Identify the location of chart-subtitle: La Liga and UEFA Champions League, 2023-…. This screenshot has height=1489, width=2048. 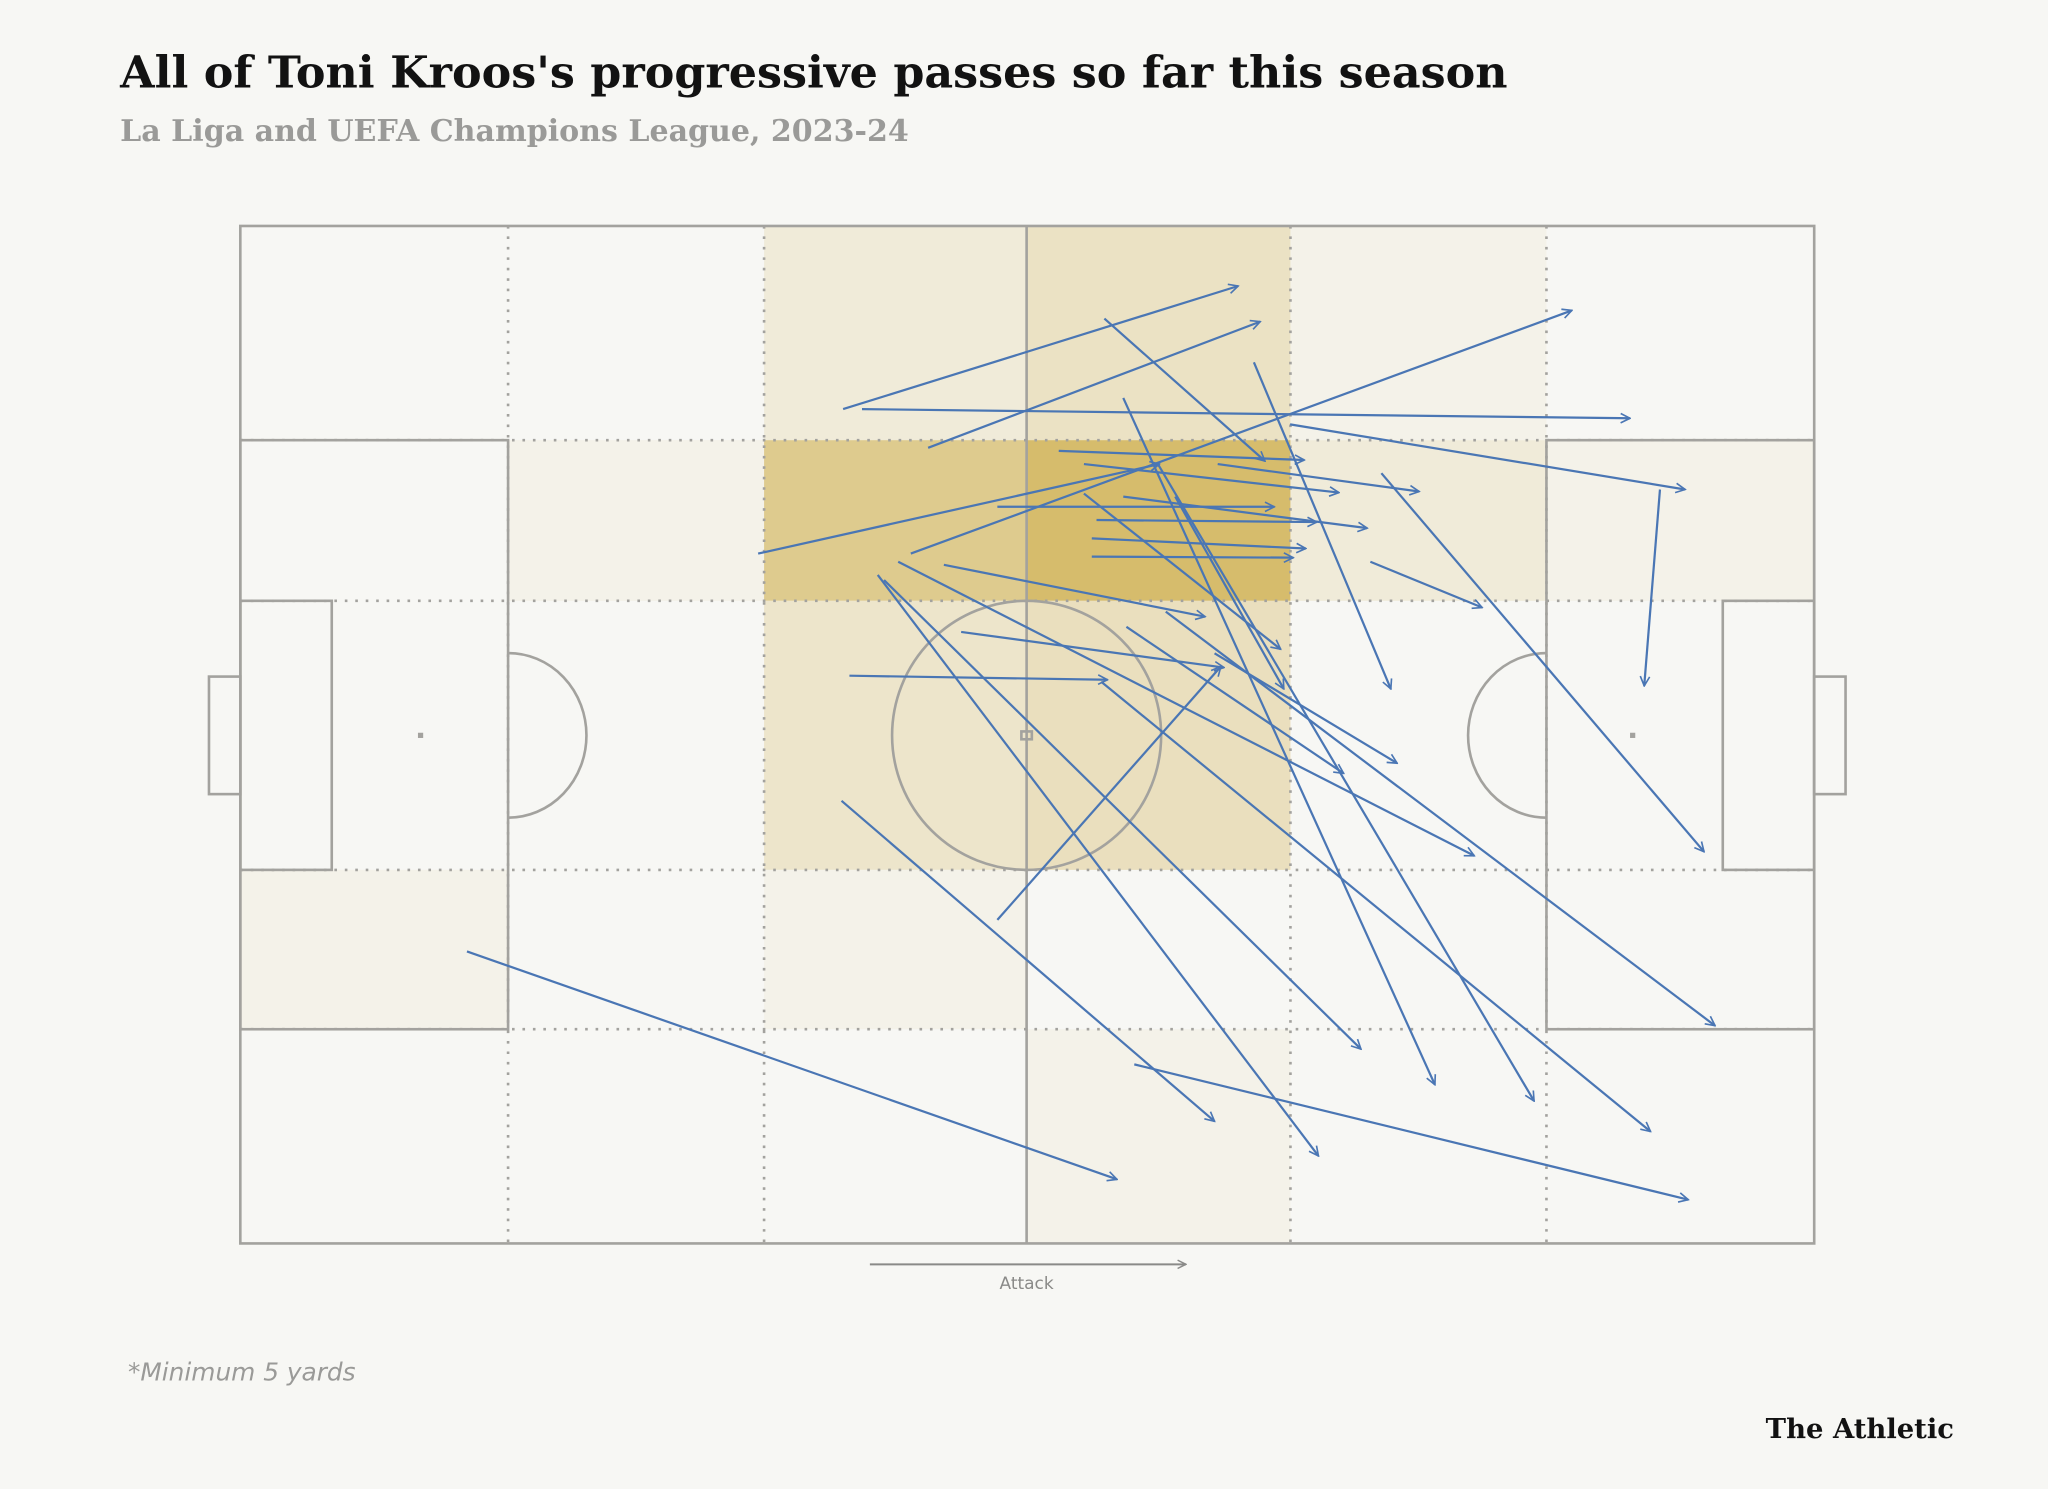
(514, 131).